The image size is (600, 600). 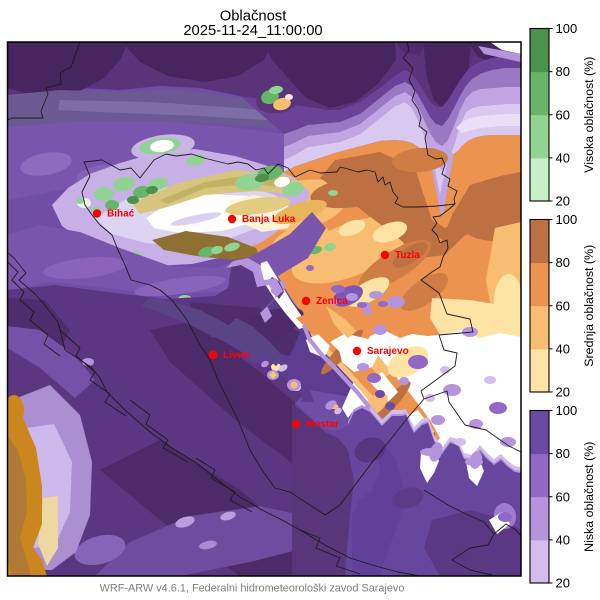 What do you see at coordinates (407, 255) in the screenshot?
I see `svg-text: Tuzla` at bounding box center [407, 255].